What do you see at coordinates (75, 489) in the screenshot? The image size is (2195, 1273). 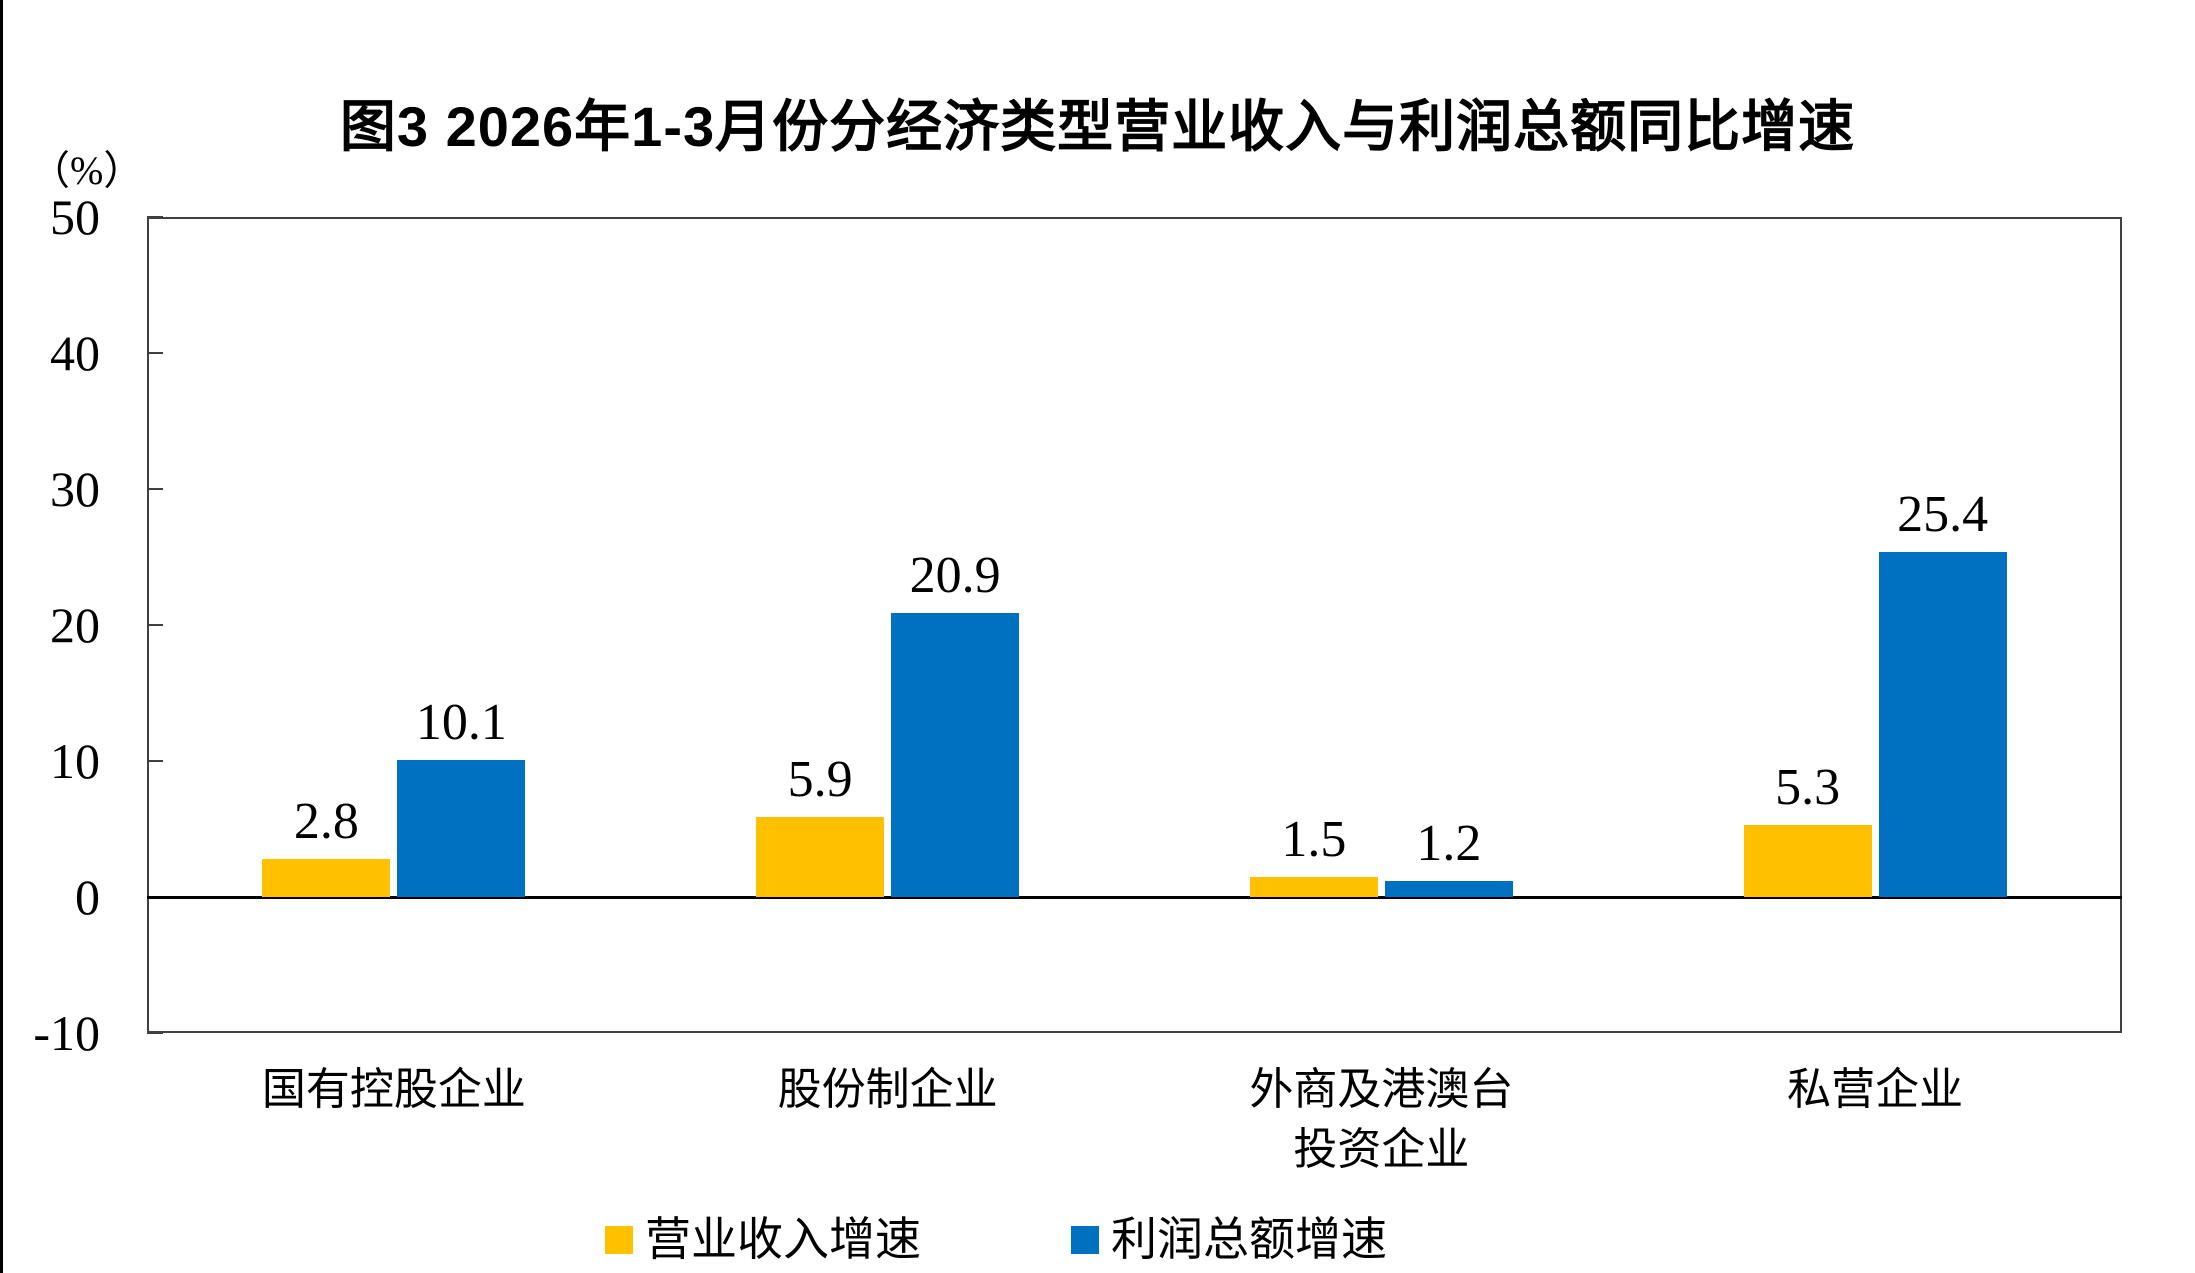 I see `y-tick-label: 30` at bounding box center [75, 489].